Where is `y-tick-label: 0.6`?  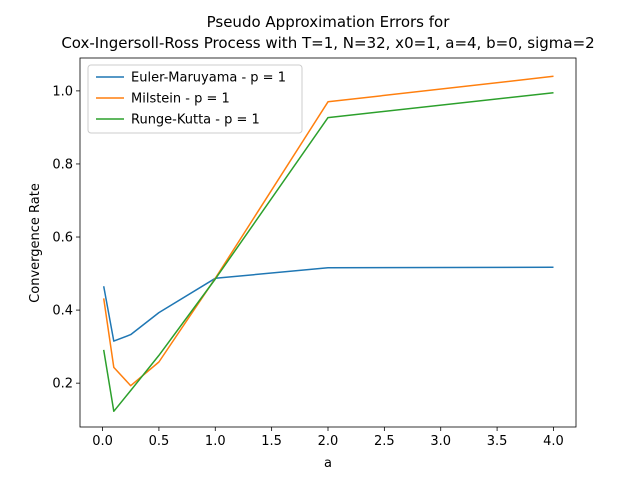 y-tick-label: 0.6 is located at coordinates (62, 238).